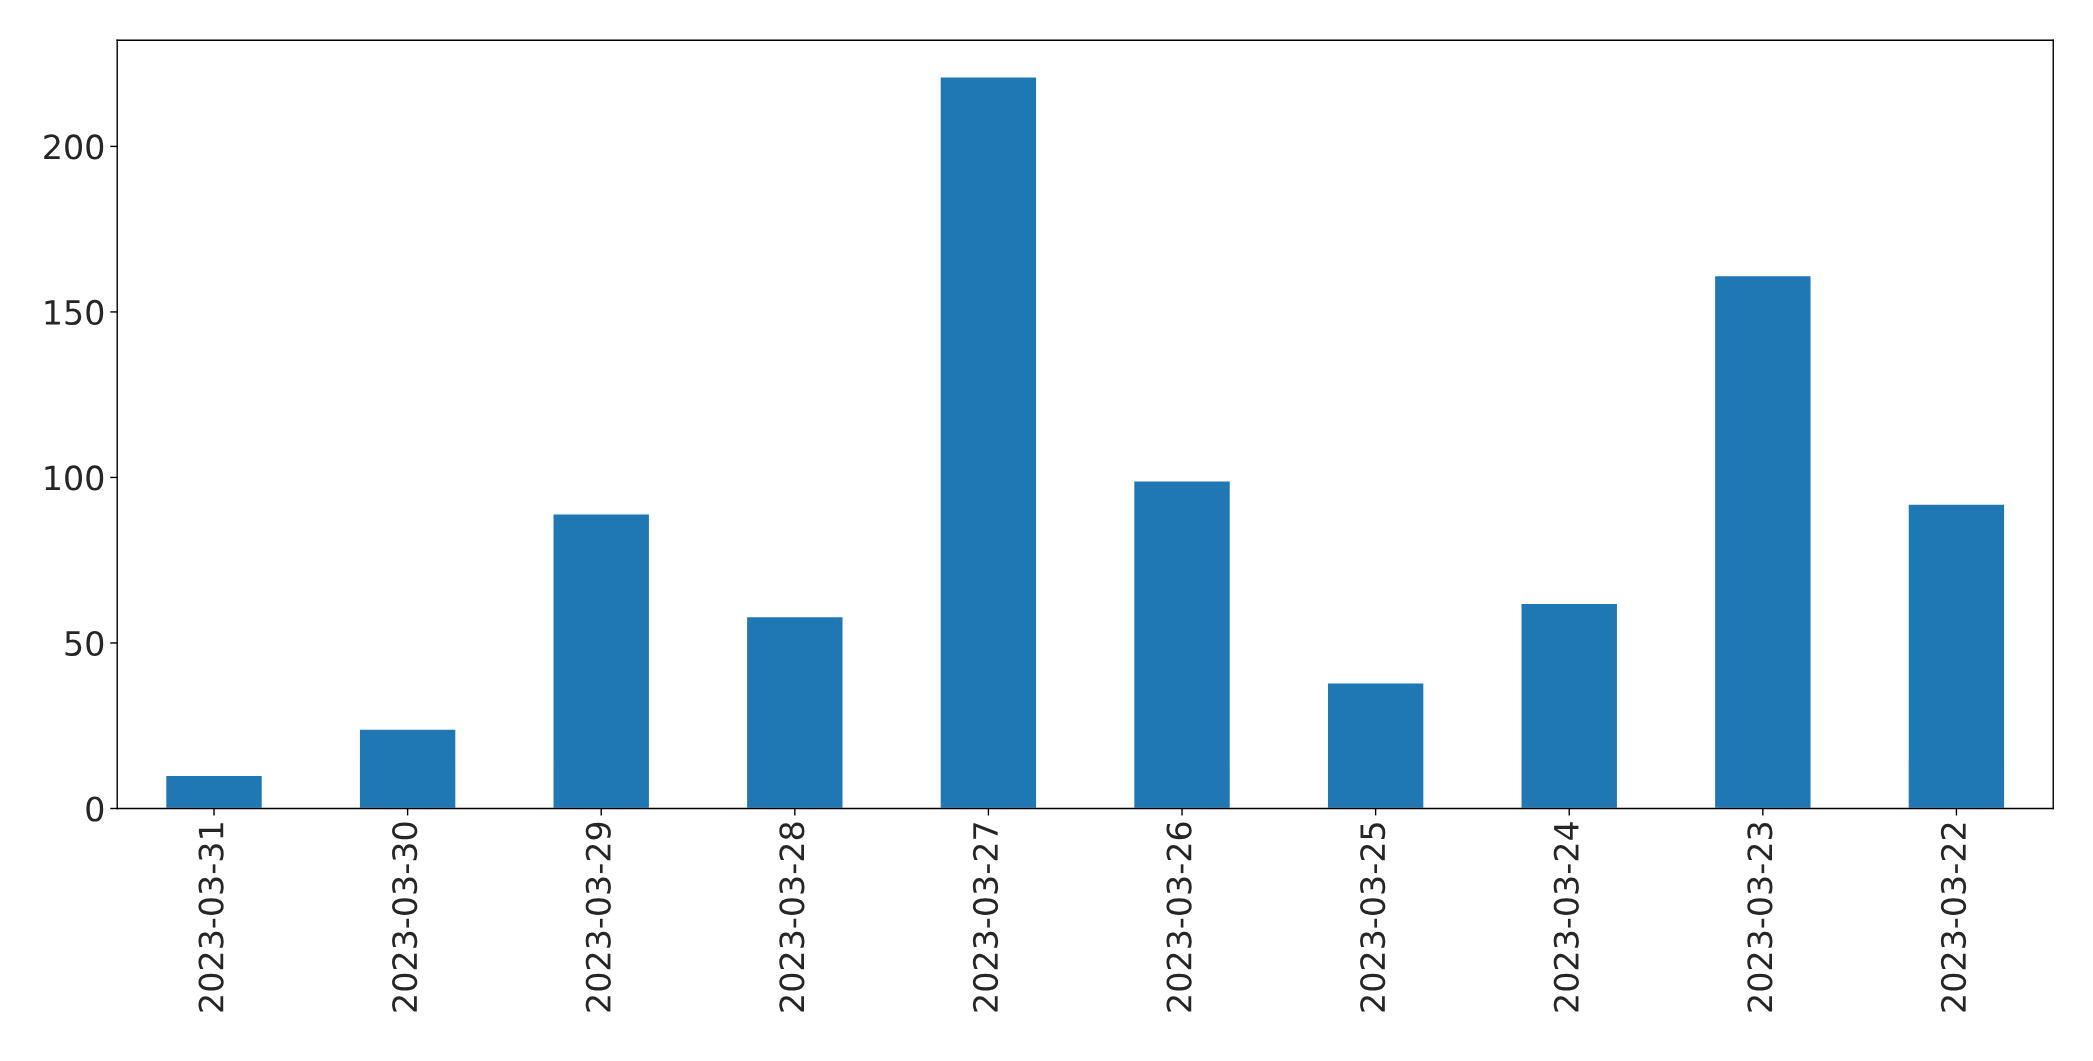 This screenshot has height=1061, width=2093. What do you see at coordinates (405, 917) in the screenshot?
I see `x-tick-label: 2023-03-30` at bounding box center [405, 917].